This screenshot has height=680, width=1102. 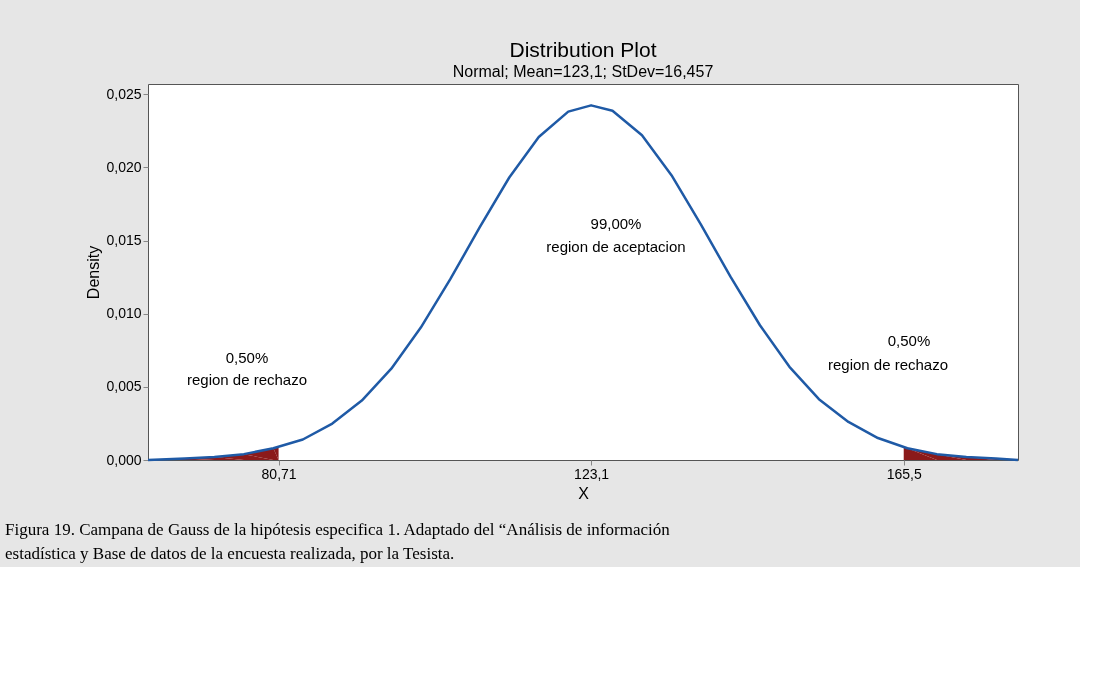 I want to click on y-tick-label: 0,005, so click(x=124, y=386).